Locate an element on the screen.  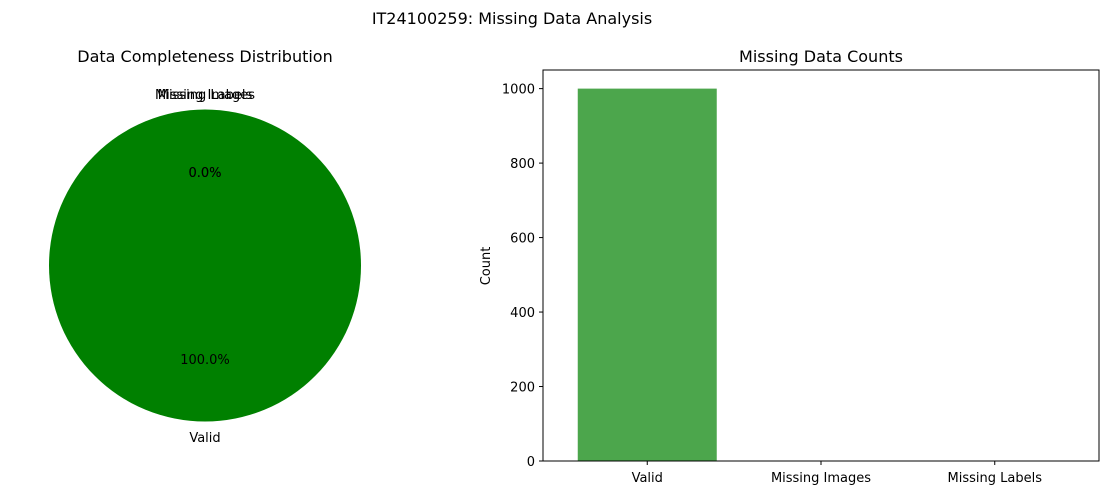
pie-label-missing-images: Missing Images is located at coordinates (205, 95).